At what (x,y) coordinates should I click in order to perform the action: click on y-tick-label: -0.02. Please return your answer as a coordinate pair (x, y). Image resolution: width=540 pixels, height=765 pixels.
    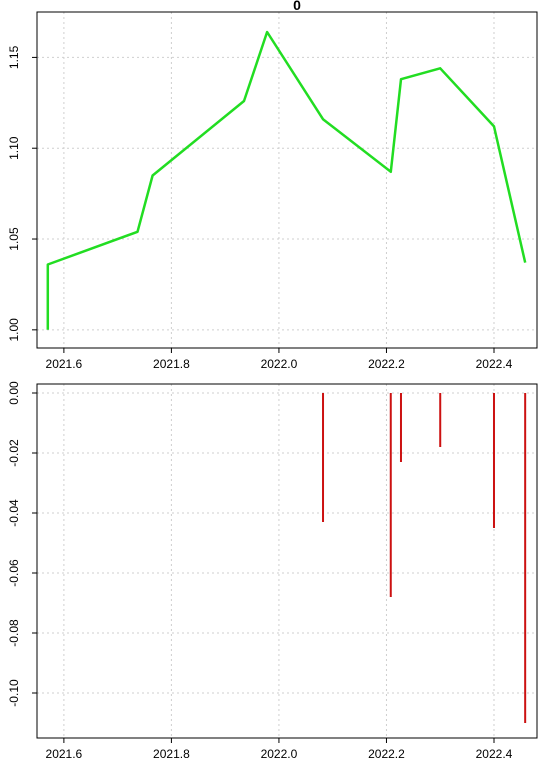
    Looking at the image, I should click on (14, 453).